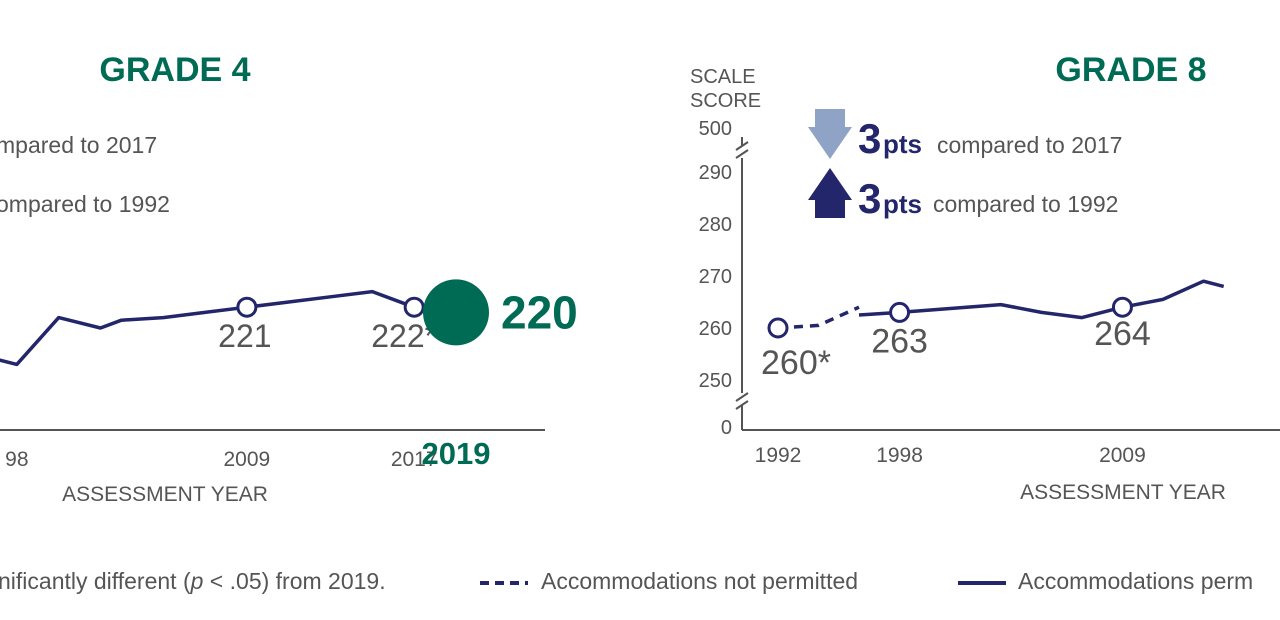  Describe the element at coordinates (78, 145) in the screenshot. I see `grade4-annotation-2017: mpared to 2017` at that location.